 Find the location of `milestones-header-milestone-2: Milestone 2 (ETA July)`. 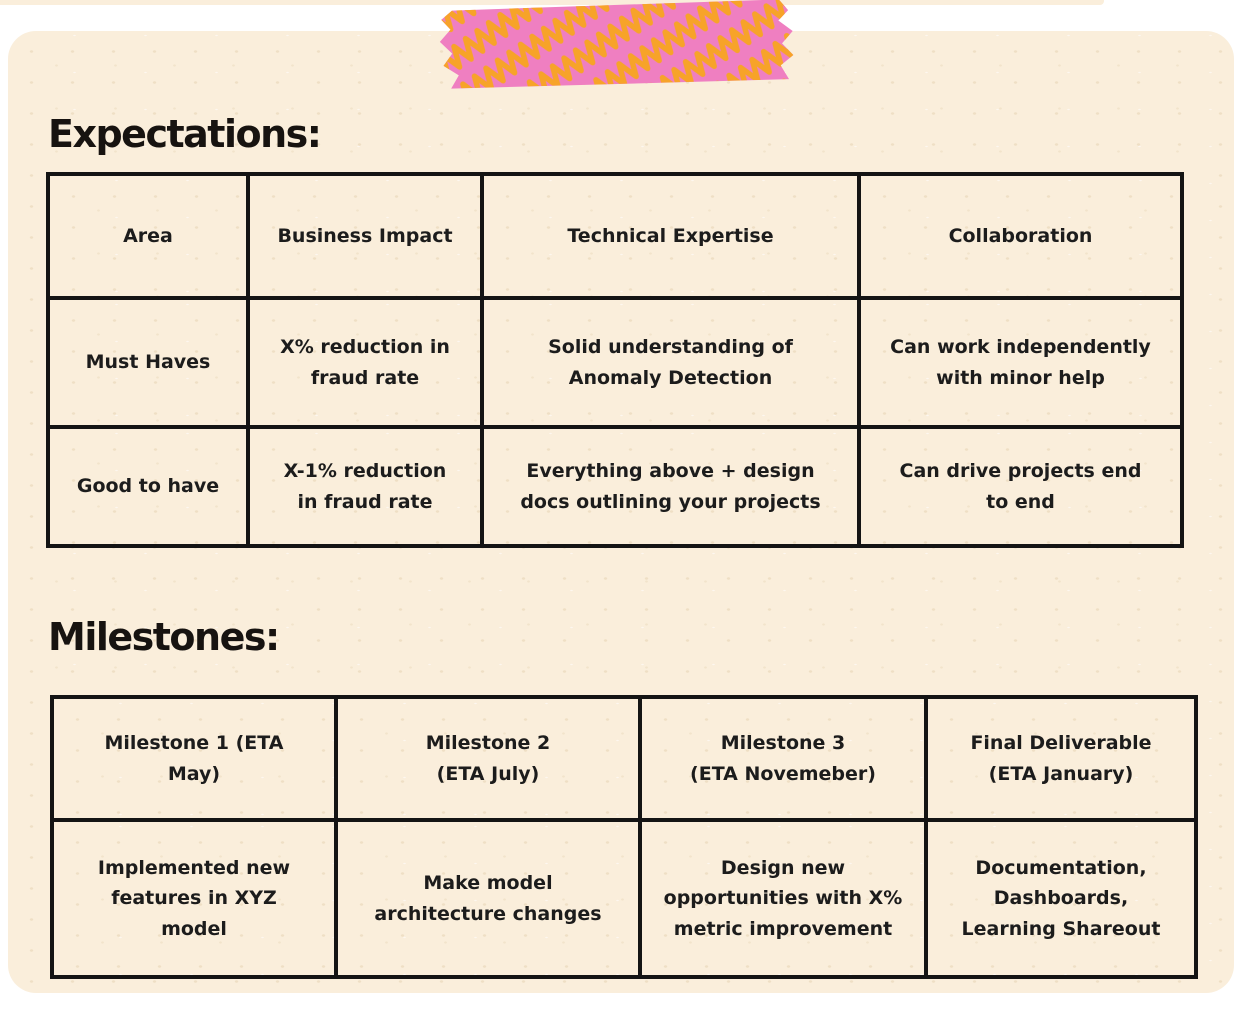

milestones-header-milestone-2: Milestone 2 (ETA July) is located at coordinates (488, 758).